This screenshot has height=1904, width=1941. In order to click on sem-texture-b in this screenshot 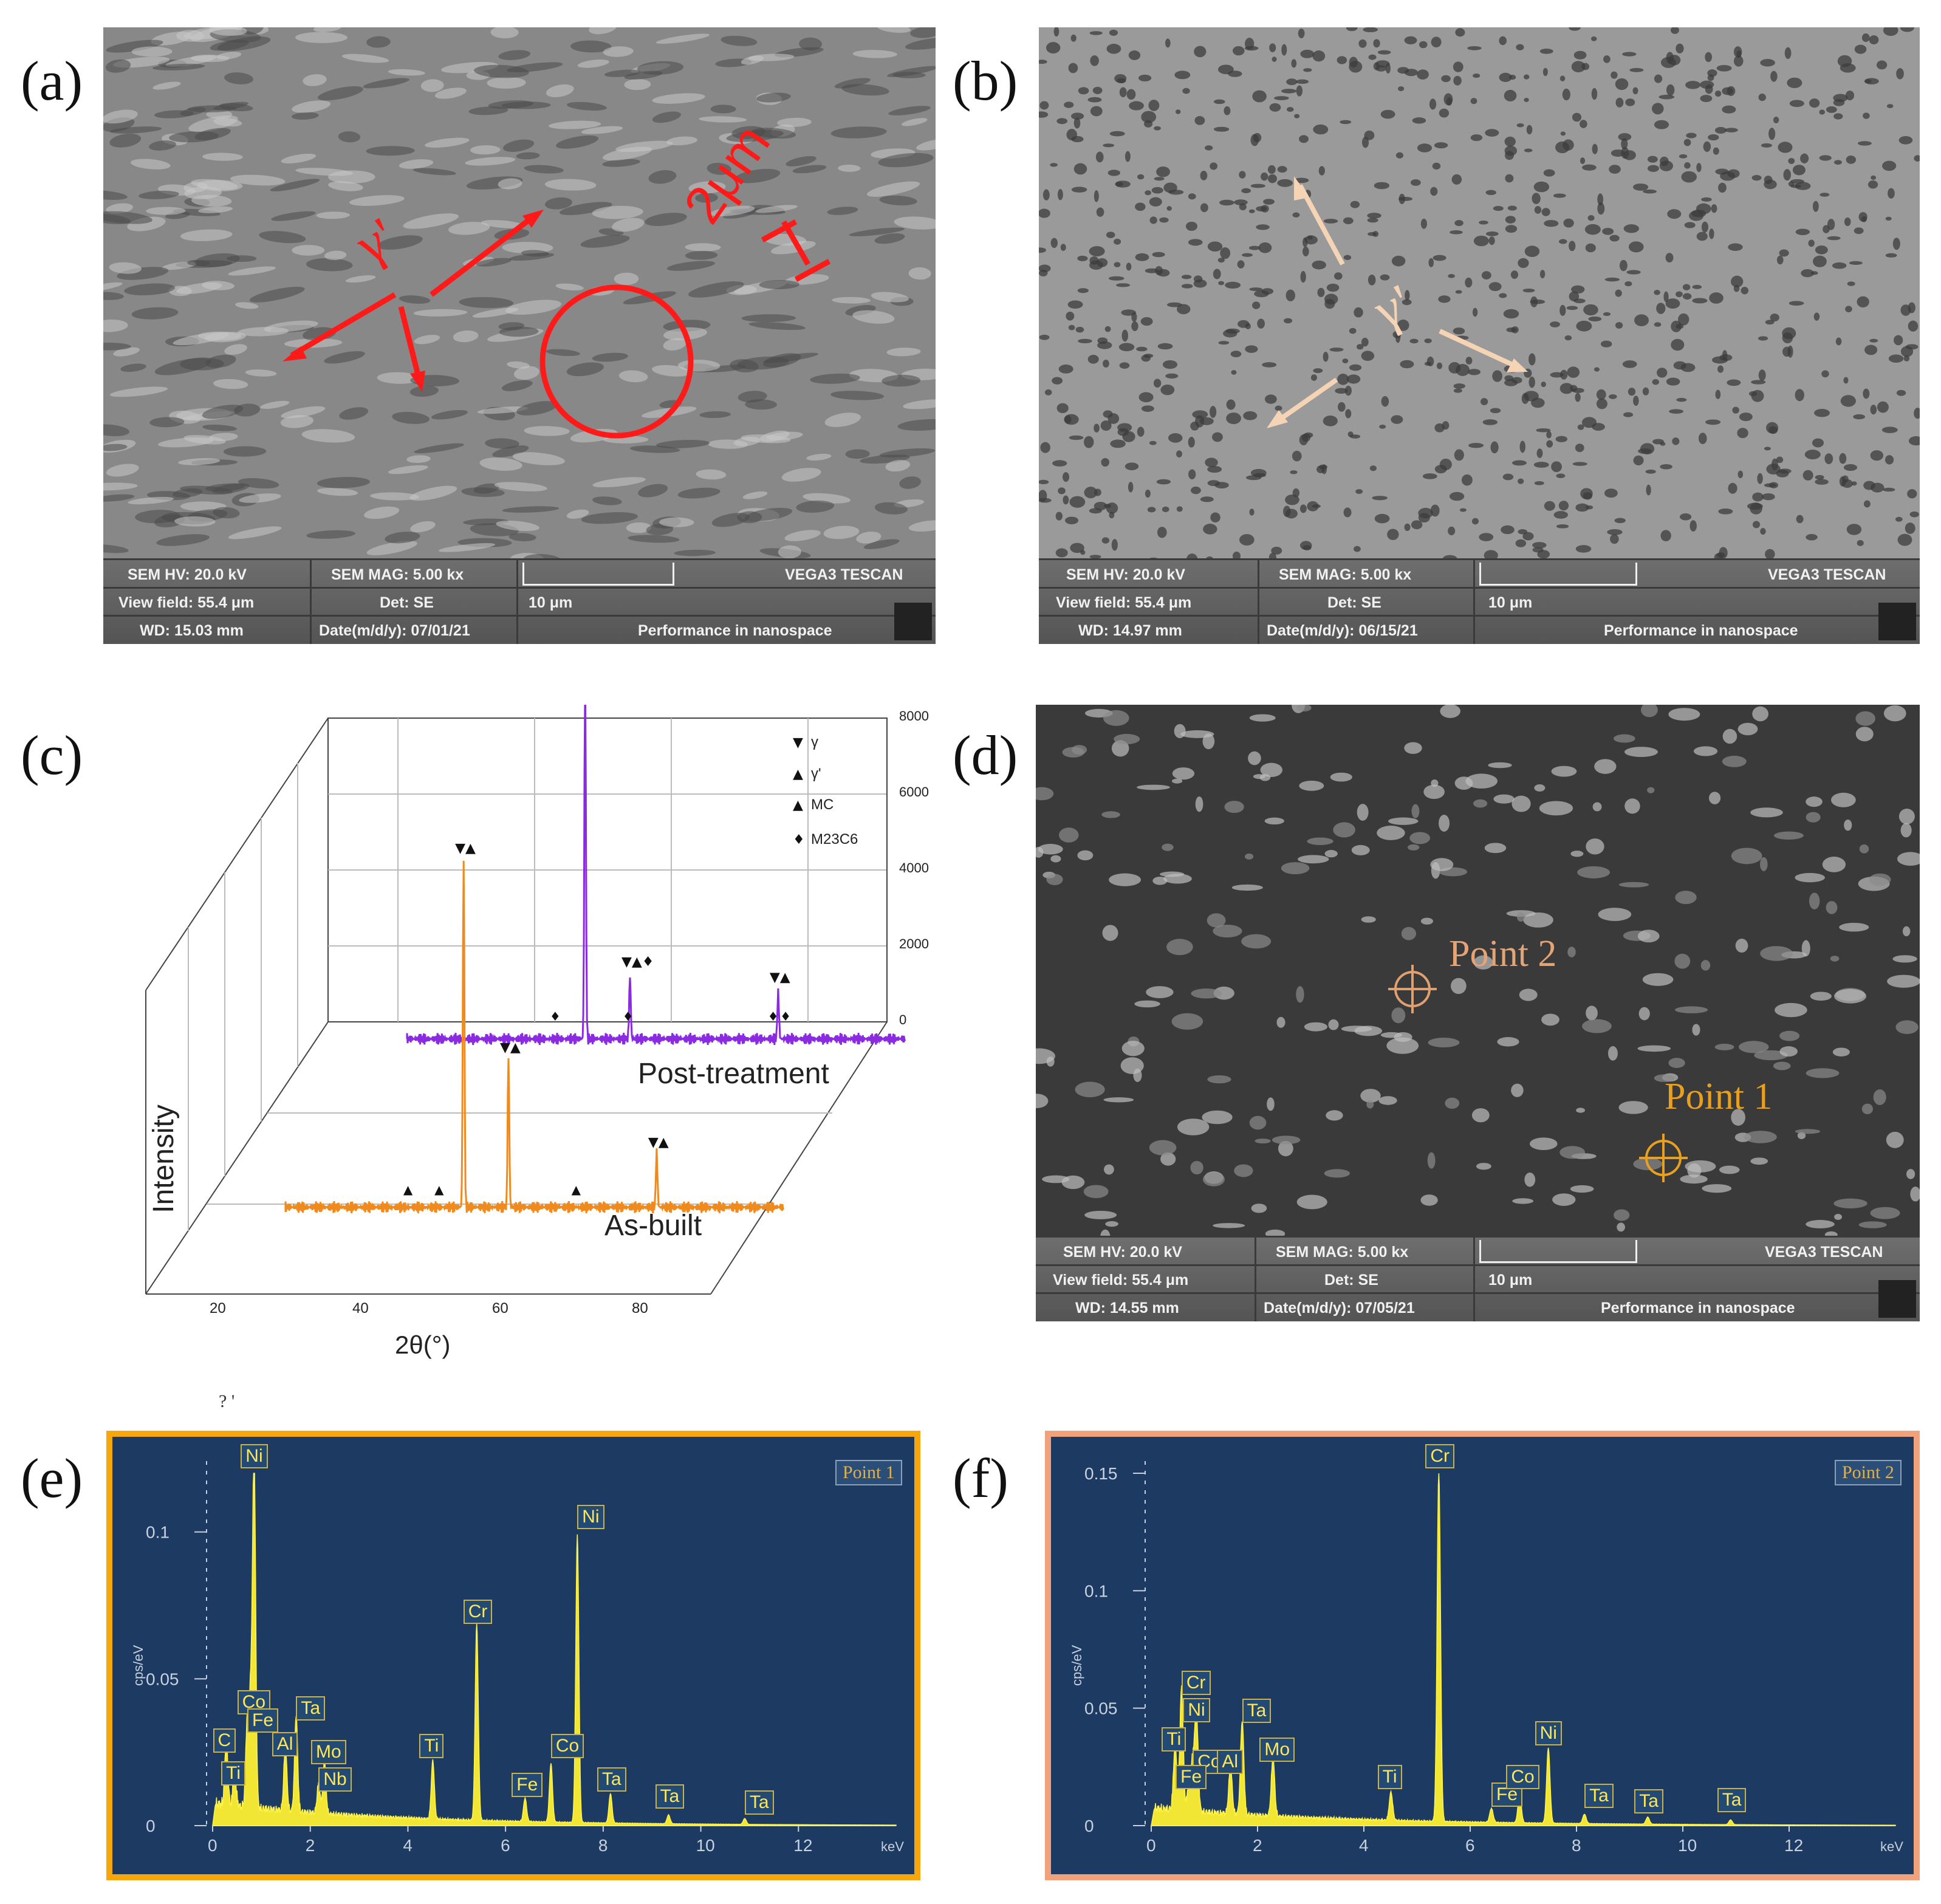, I will do `click(1479, 293)`.